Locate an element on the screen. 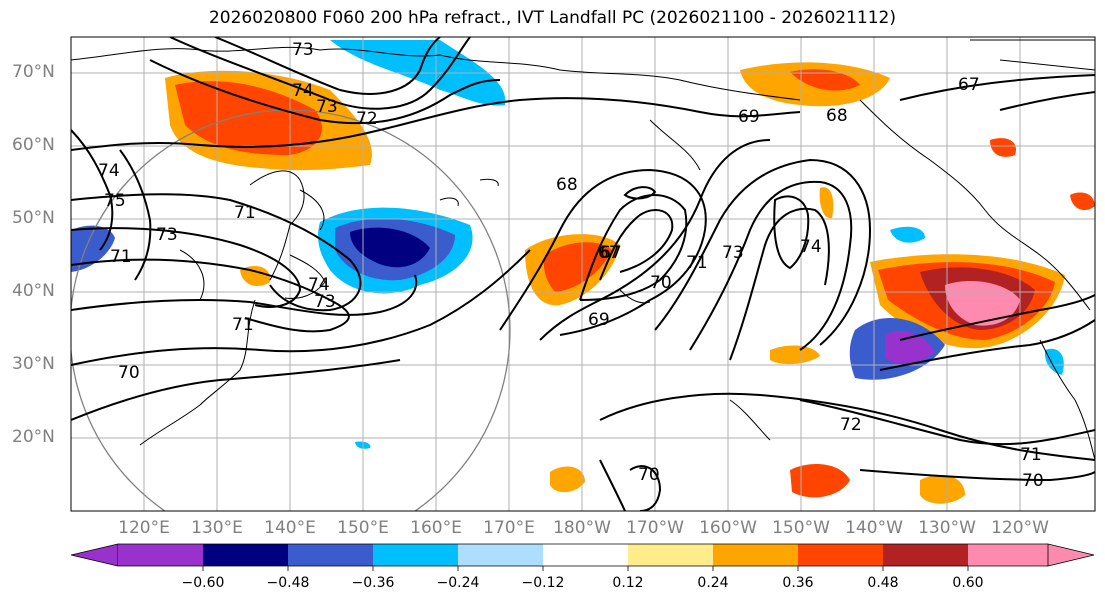 This screenshot has height=604, width=1105. lon-label: 180°W is located at coordinates (582, 528).